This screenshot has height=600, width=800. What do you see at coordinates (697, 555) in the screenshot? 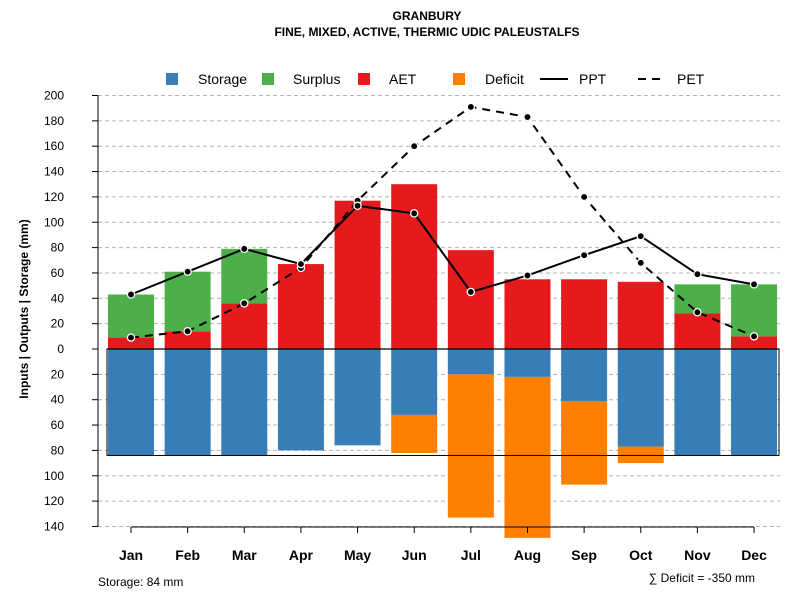
I see `x-tick-label: Nov` at bounding box center [697, 555].